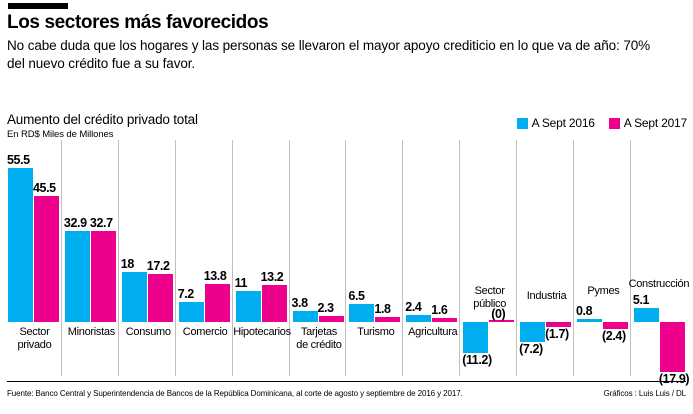 This screenshot has width=693, height=414. I want to click on chart-title: Aumento del crédito privado total, so click(102, 119).